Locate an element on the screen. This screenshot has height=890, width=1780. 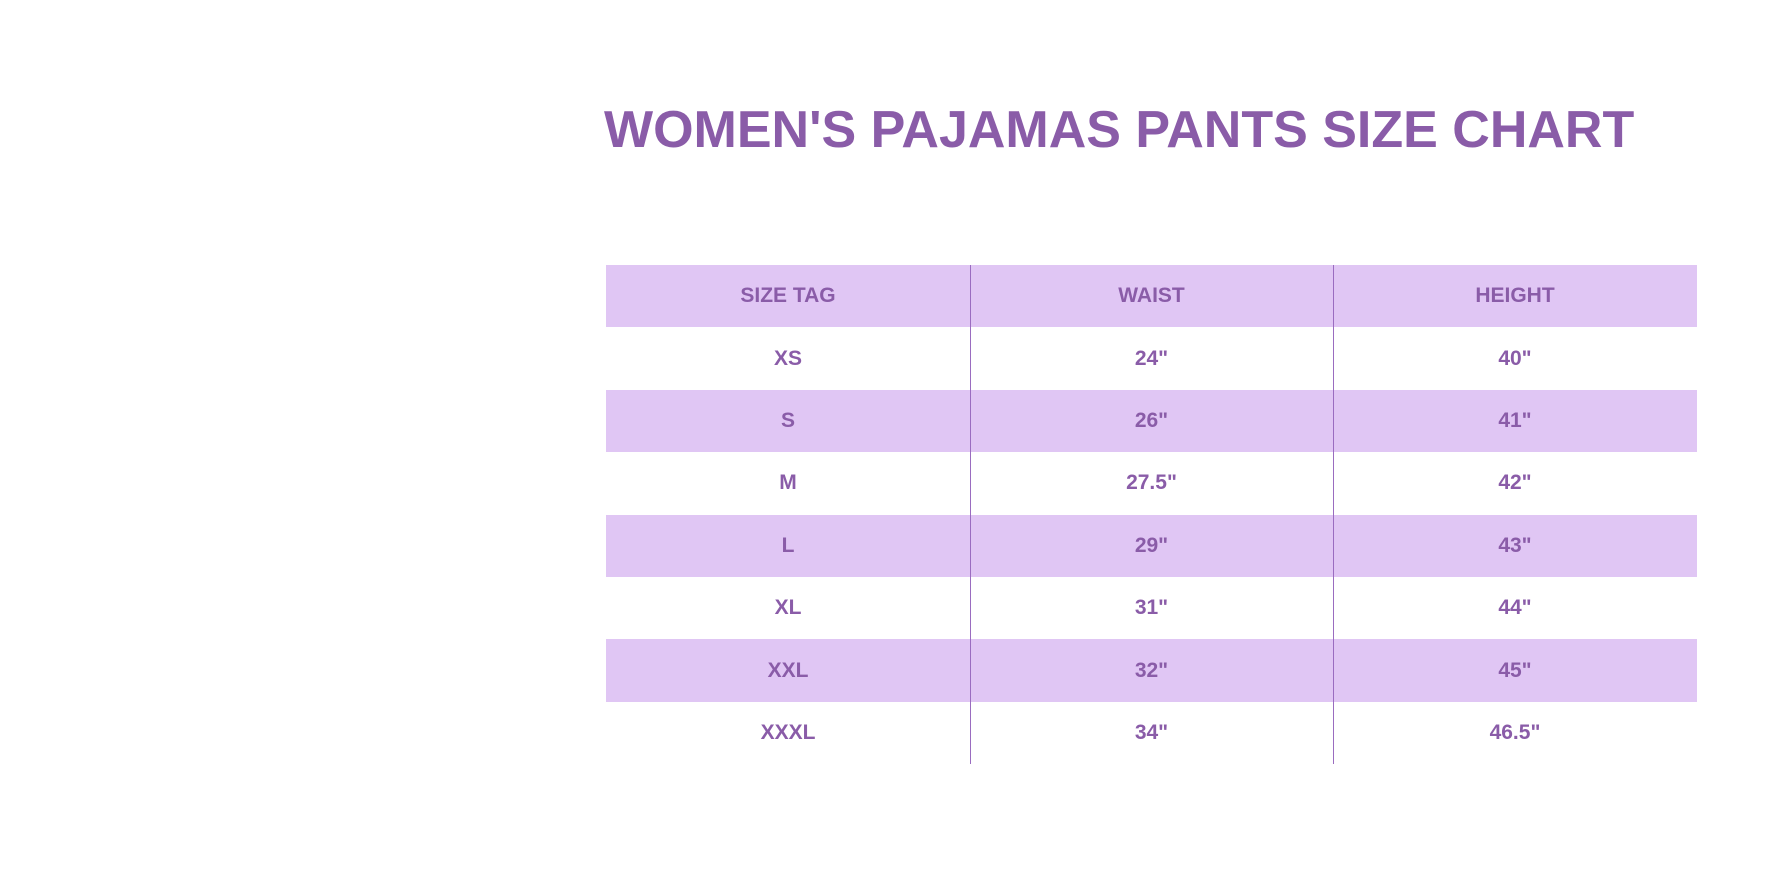
cell-value: XS is located at coordinates (787, 358).